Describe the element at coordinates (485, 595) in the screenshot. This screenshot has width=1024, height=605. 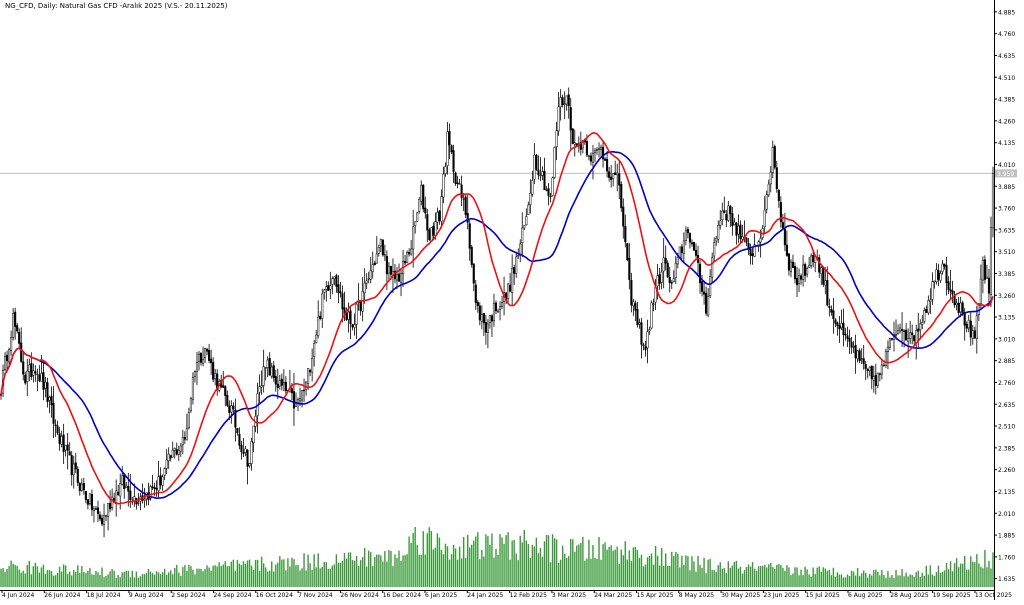
I see `time-tick-label: 24 Jan 2025` at that location.